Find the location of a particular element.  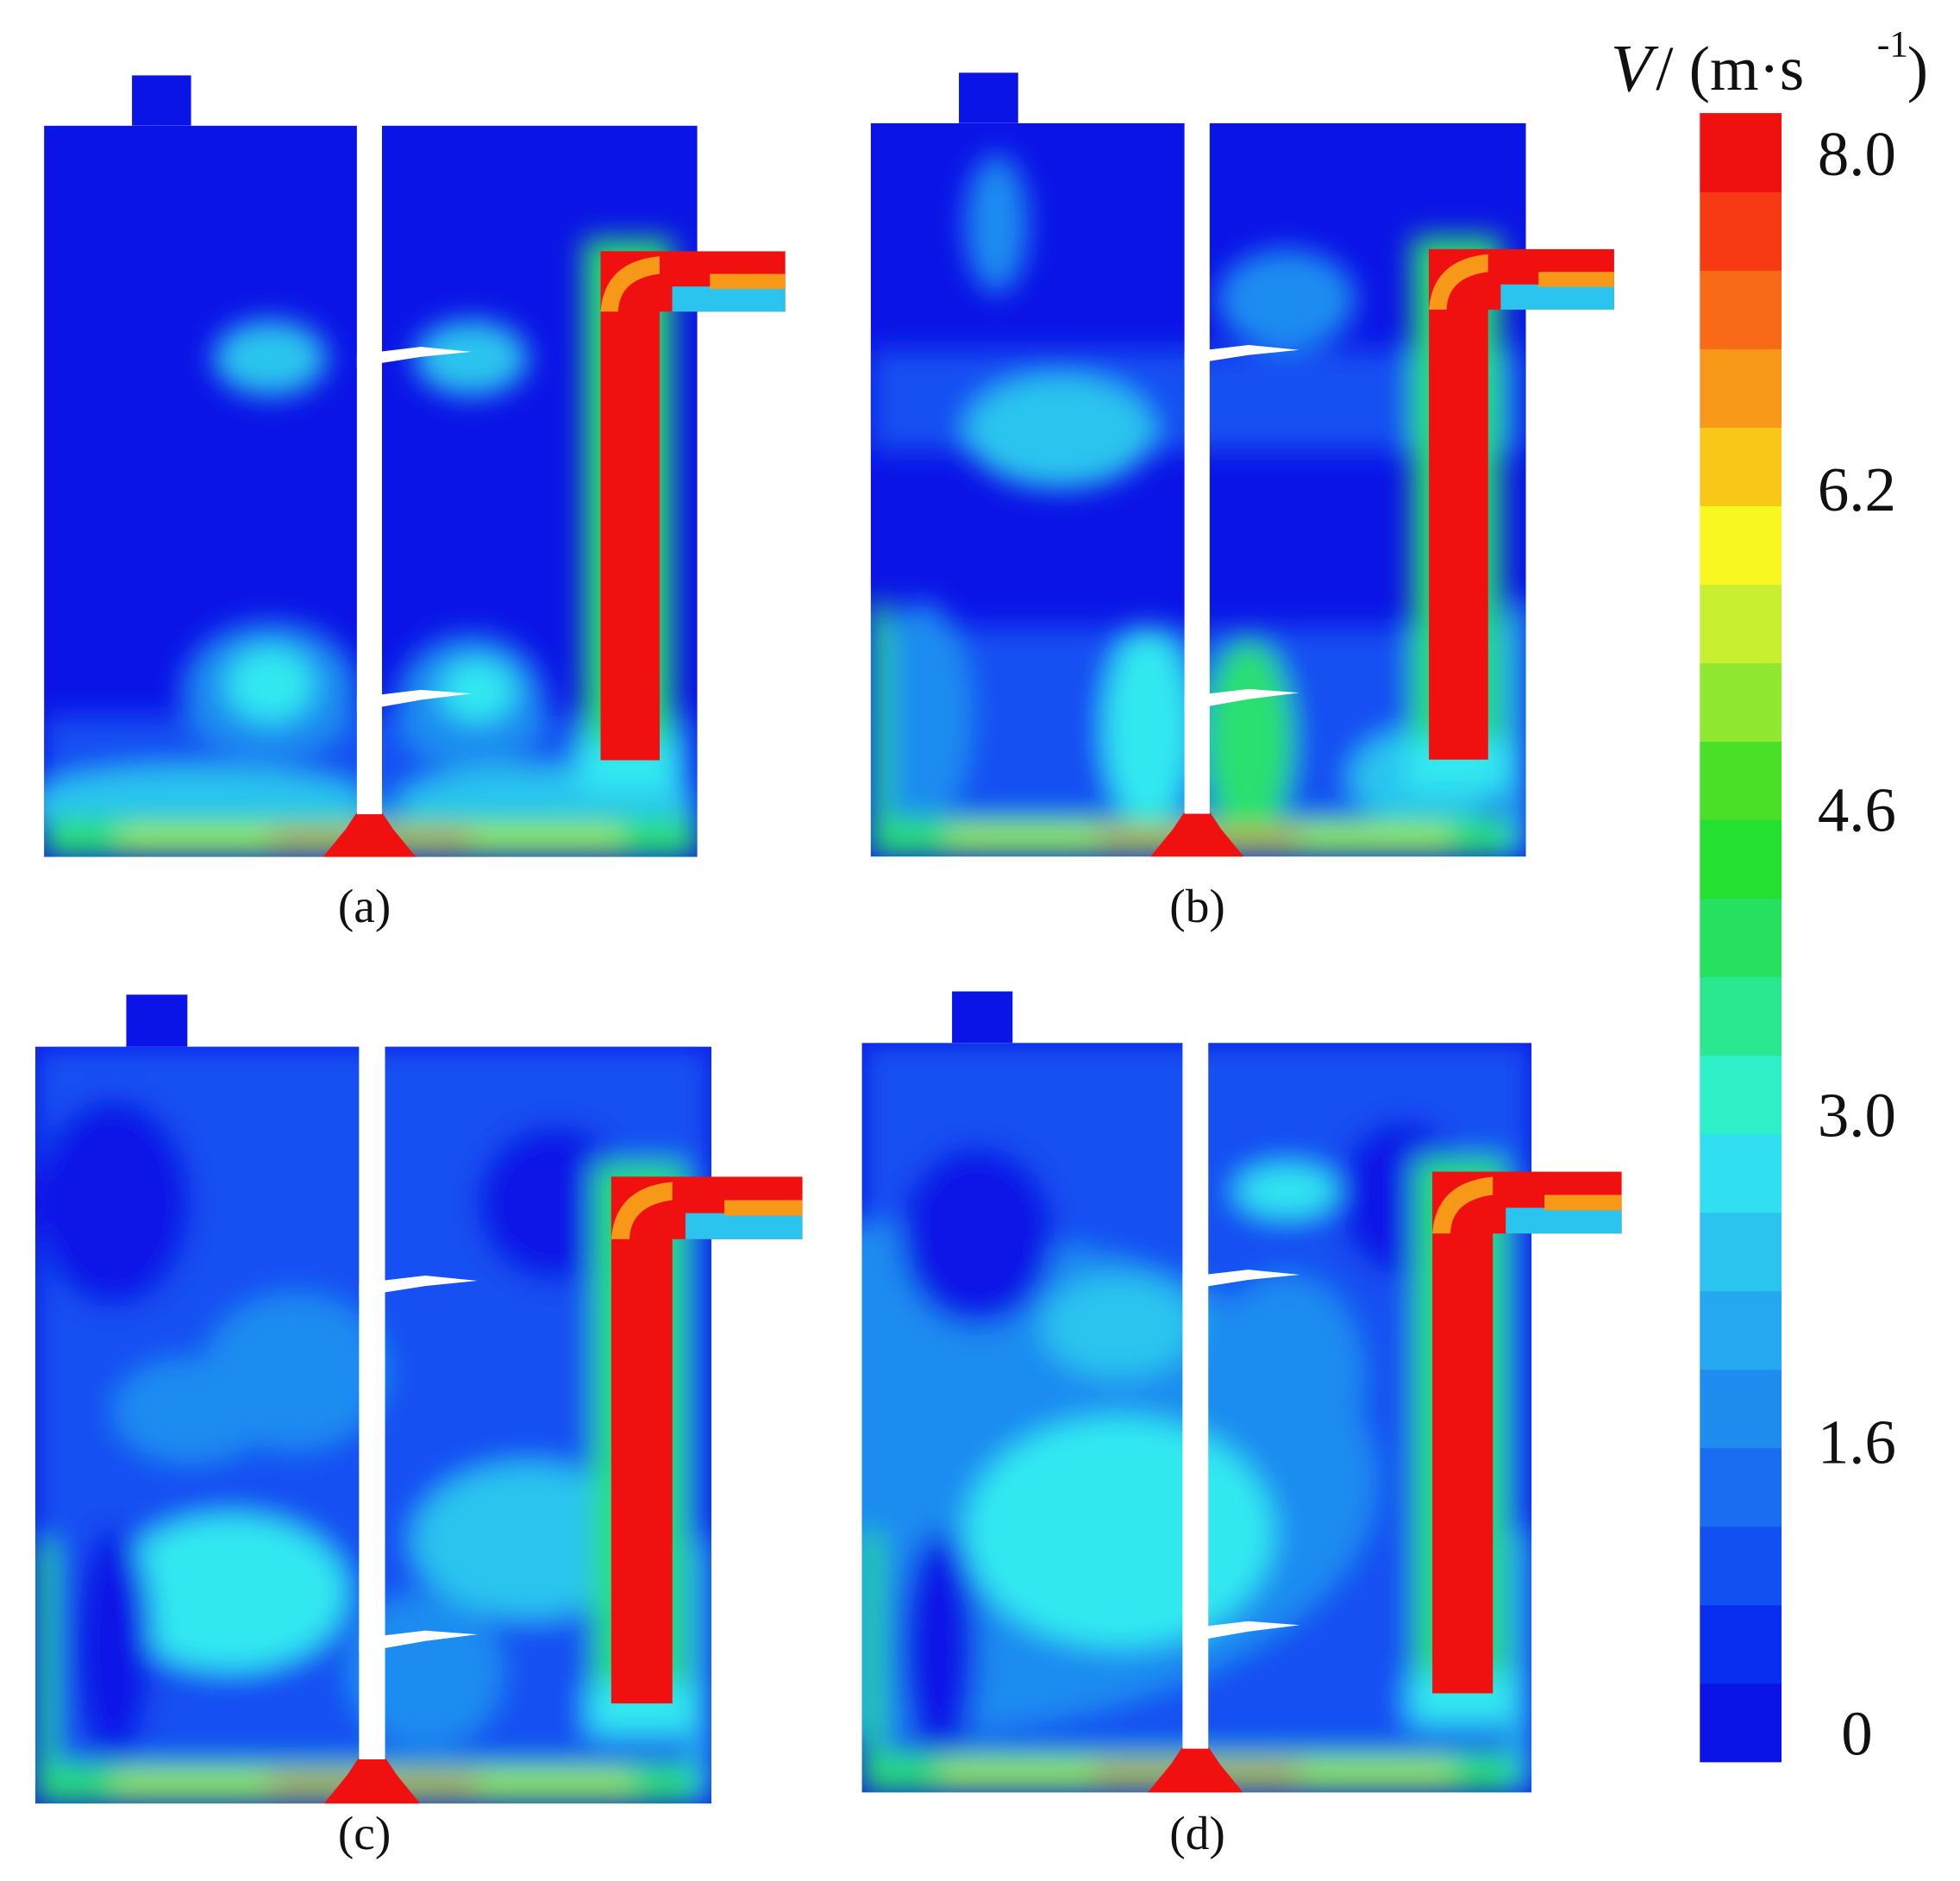

colorbar-tick-label: 1.6 is located at coordinates (1857, 1443).